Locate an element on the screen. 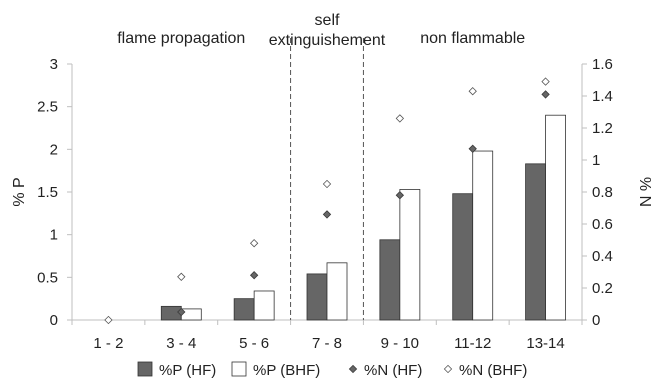 The height and width of the screenshot is (388, 654). legend-label: %P (BHF) is located at coordinates (286, 370).